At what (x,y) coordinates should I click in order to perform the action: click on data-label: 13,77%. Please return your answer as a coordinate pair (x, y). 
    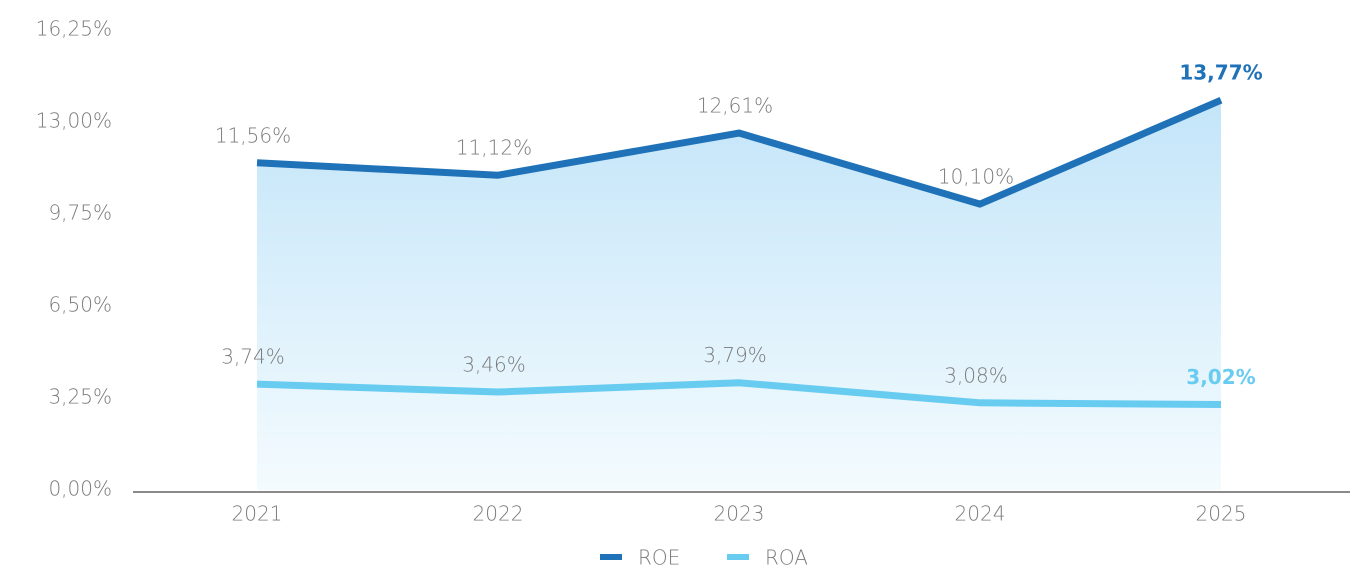
    Looking at the image, I should click on (1220, 73).